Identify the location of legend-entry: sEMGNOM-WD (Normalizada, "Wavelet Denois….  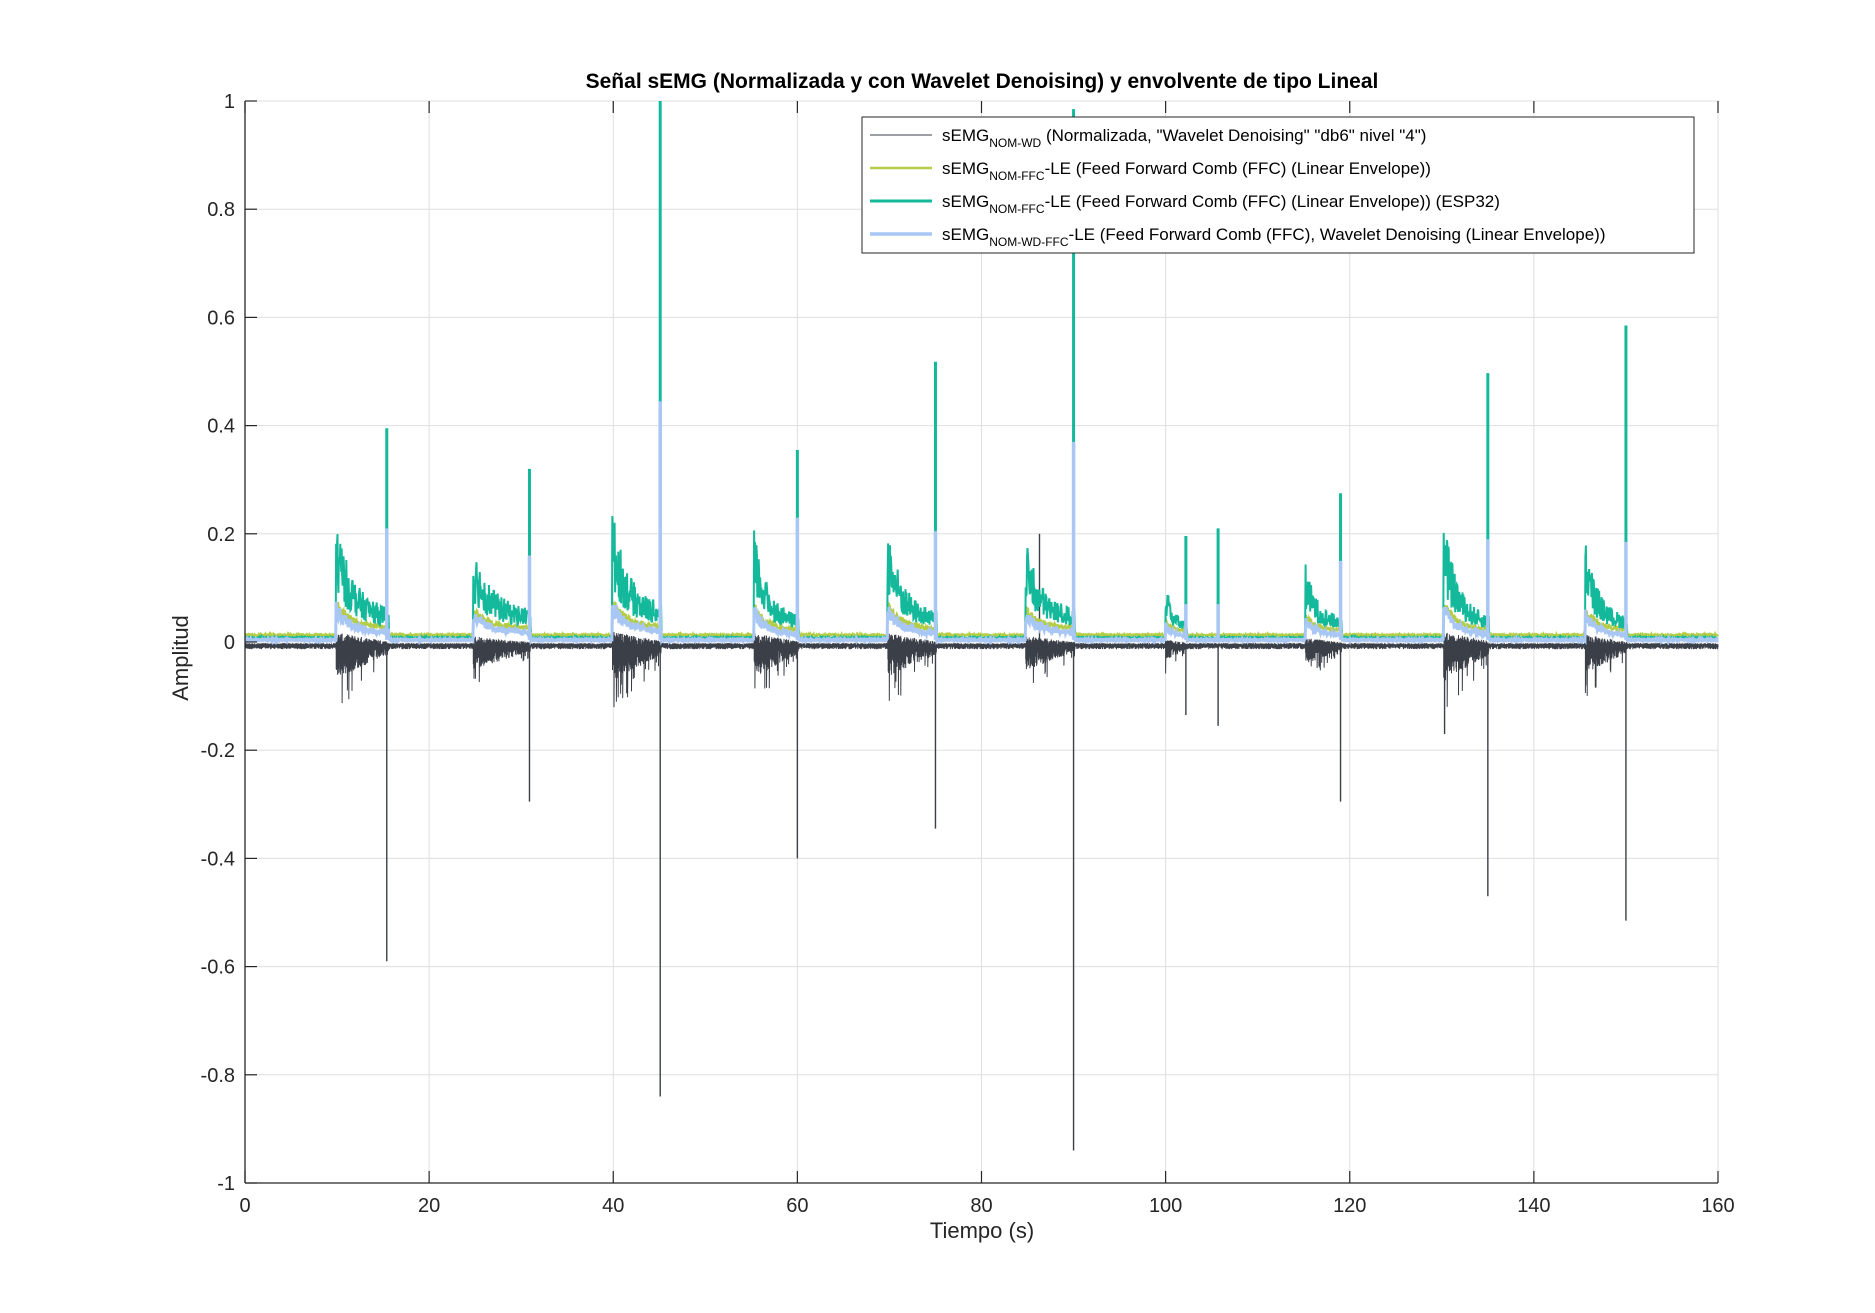
(1184, 138).